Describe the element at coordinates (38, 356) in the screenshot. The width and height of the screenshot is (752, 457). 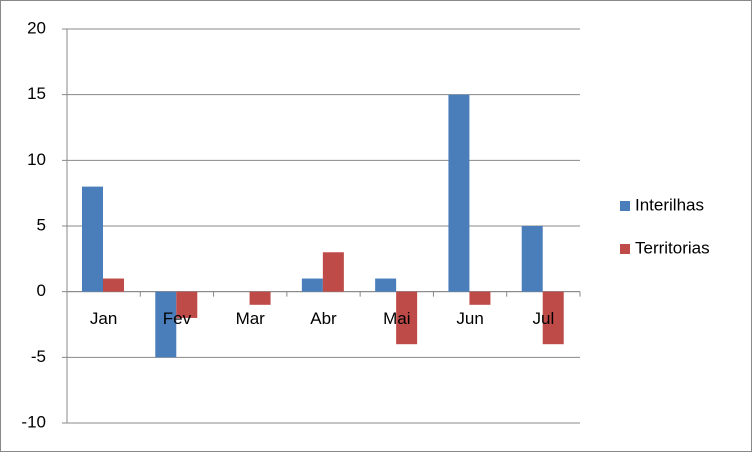
I see `y-tick-label: -5` at that location.